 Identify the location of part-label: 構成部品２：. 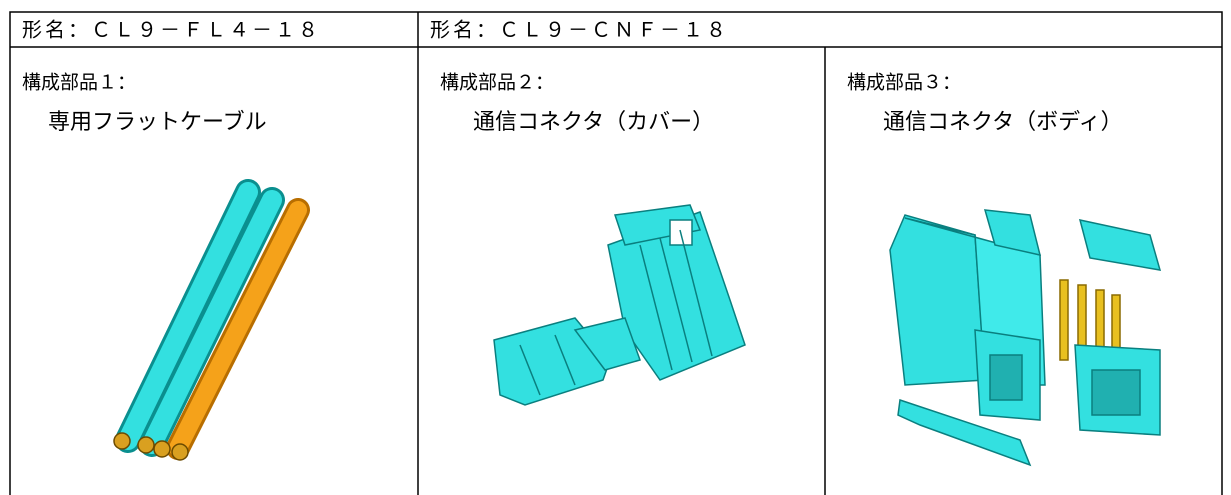
(497, 83).